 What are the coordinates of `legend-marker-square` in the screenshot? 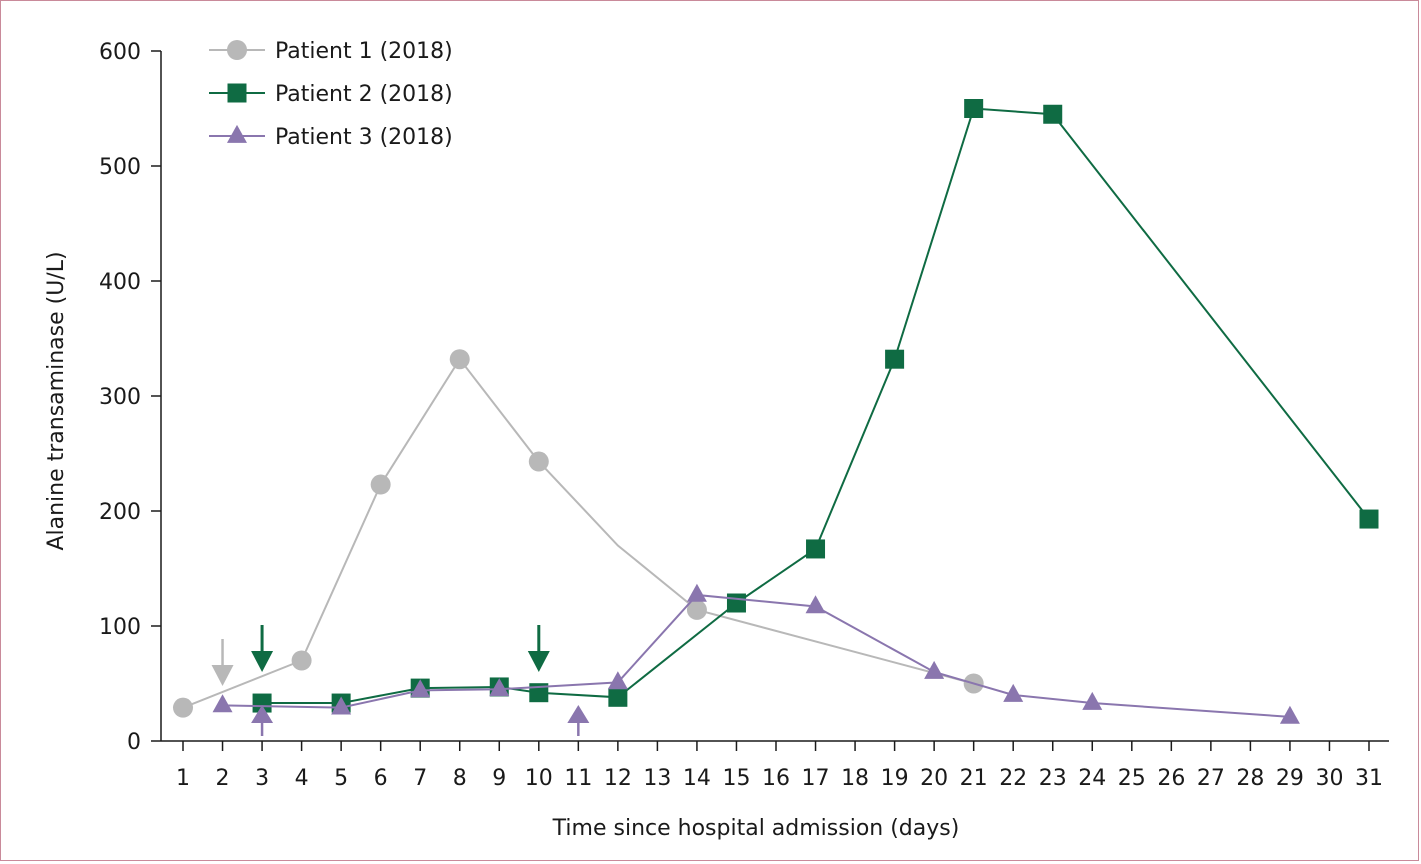 It's located at (237, 93).